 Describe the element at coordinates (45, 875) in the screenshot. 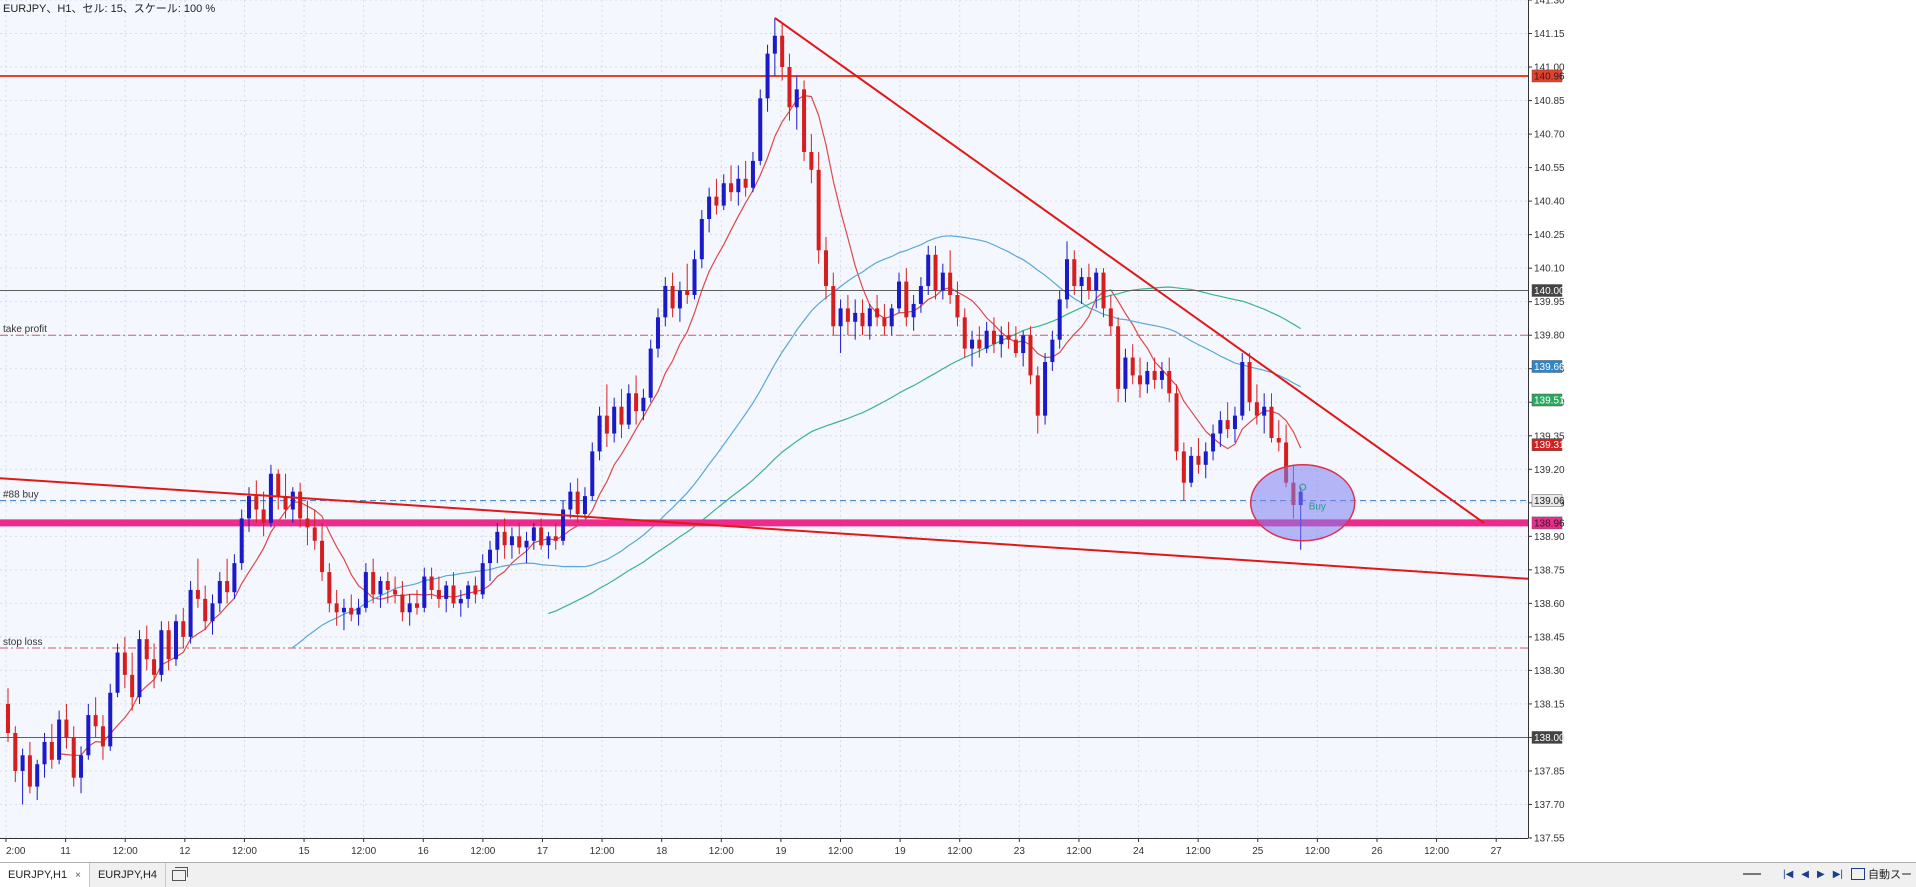

I see `tab-eurjpy-h1: EURJPY,H1 ×` at that location.